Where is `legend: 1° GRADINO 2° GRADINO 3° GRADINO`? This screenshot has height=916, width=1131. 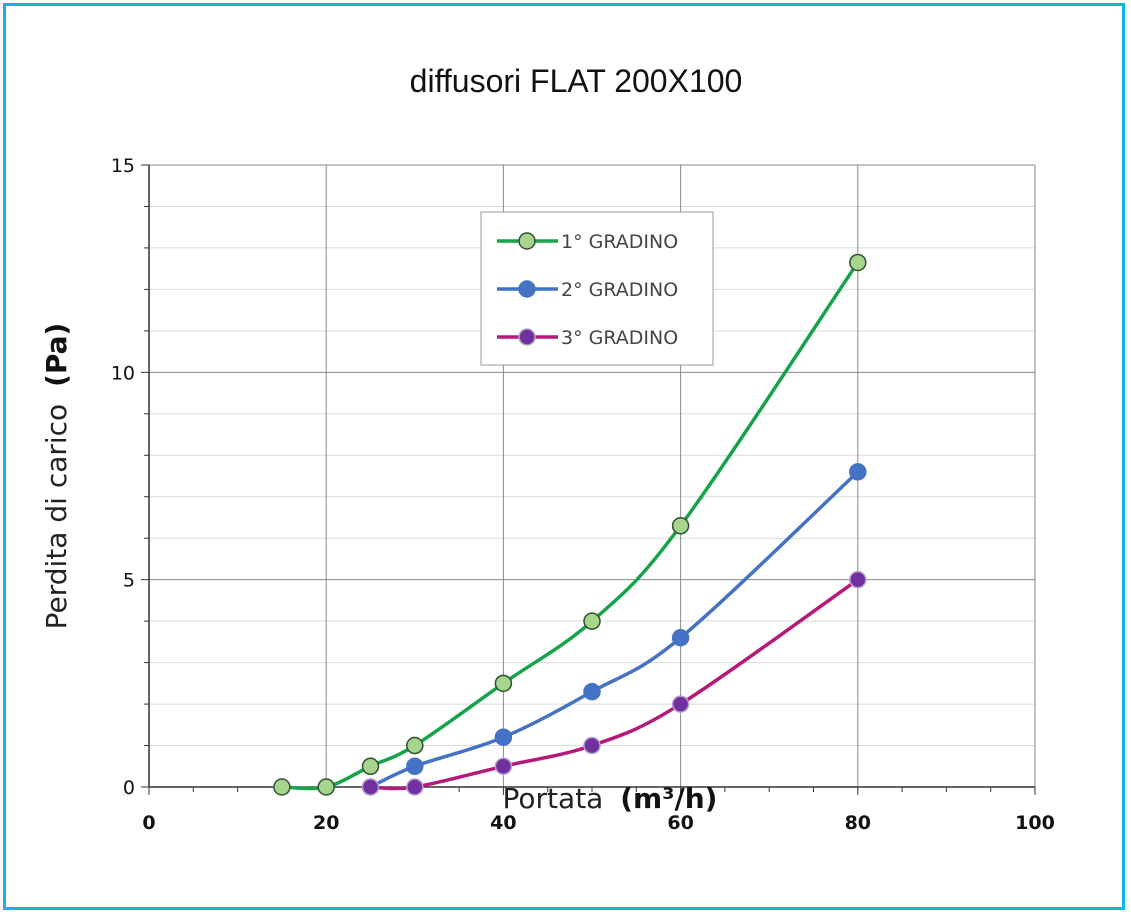 legend: 1° GRADINO 2° GRADINO 3° GRADINO is located at coordinates (597, 288).